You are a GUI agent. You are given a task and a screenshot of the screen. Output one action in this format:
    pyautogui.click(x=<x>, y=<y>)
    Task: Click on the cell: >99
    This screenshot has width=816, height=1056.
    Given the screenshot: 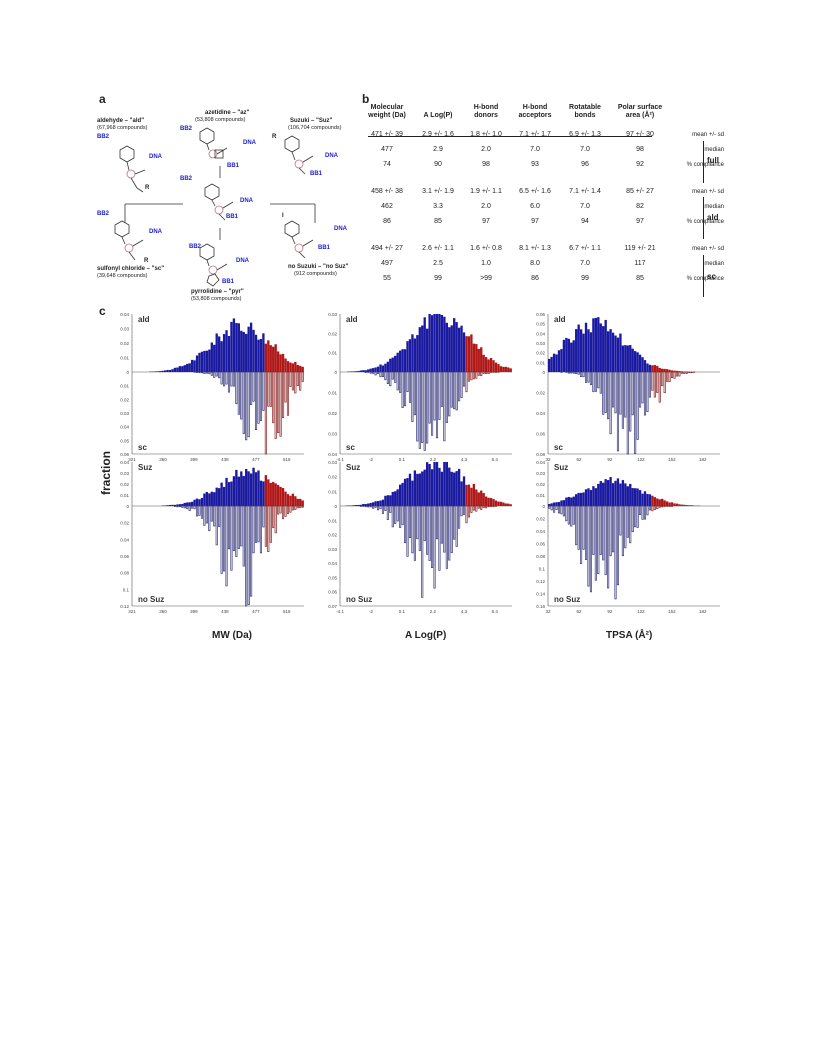 What is the action you would take?
    pyautogui.click(x=486, y=278)
    